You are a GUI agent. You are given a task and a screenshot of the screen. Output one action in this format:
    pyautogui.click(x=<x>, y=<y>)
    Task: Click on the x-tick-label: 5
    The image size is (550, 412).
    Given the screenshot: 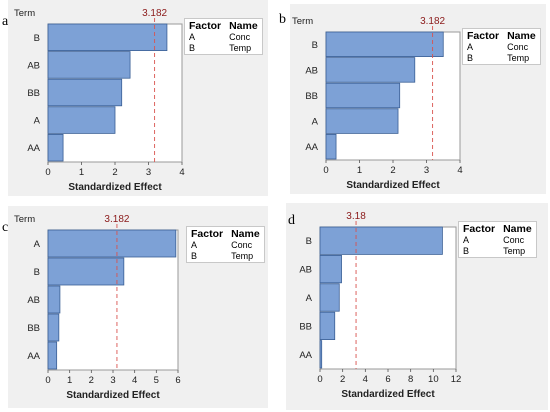 What is the action you would take?
    pyautogui.click(x=156, y=380)
    